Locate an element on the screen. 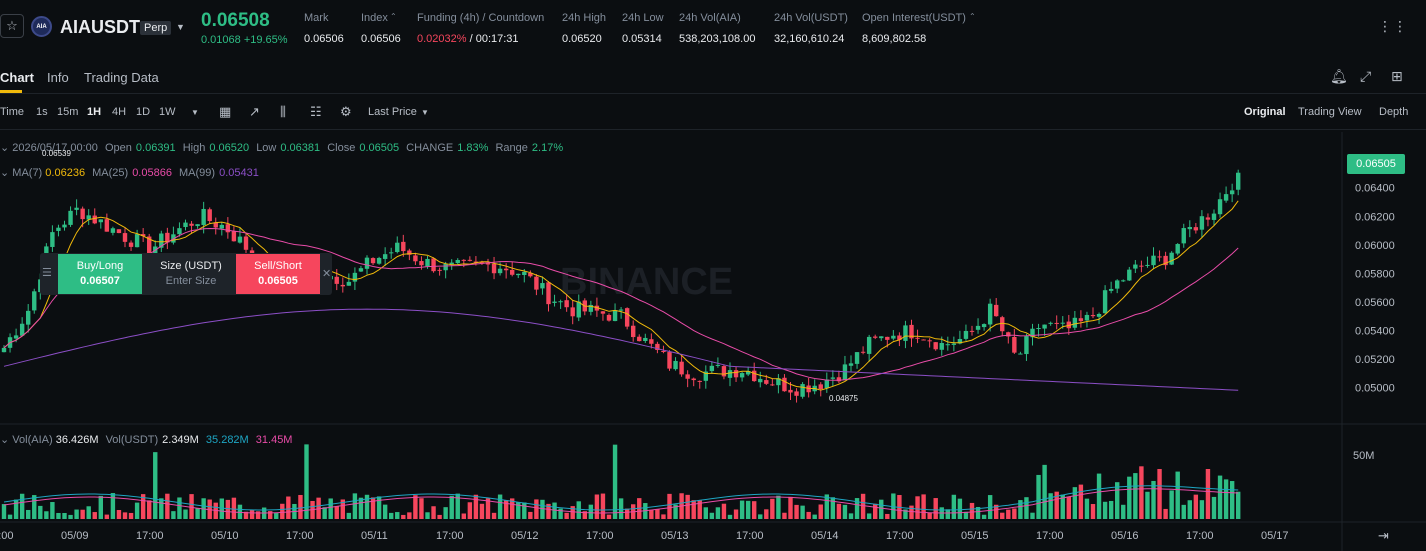 Image resolution: width=1426 pixels, height=551 pixels. tab-chart: Chart is located at coordinates (17, 77).